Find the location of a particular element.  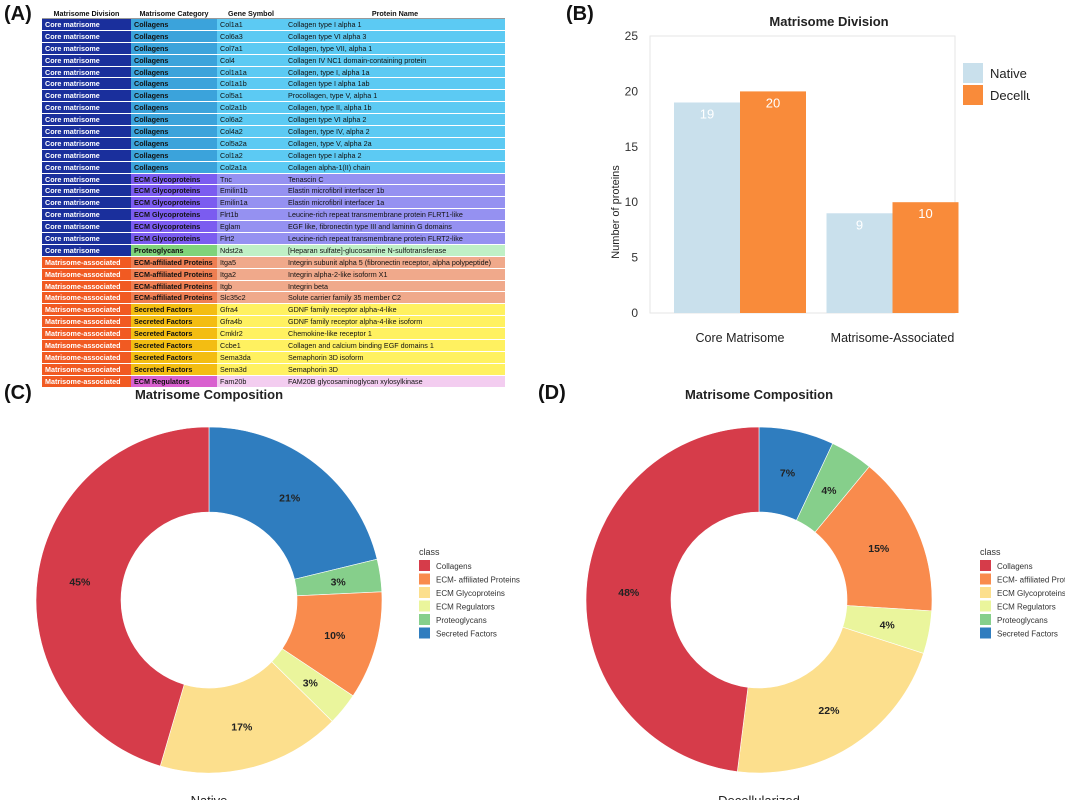

x-tick-label: Matrisome-Associated is located at coordinates (893, 338).